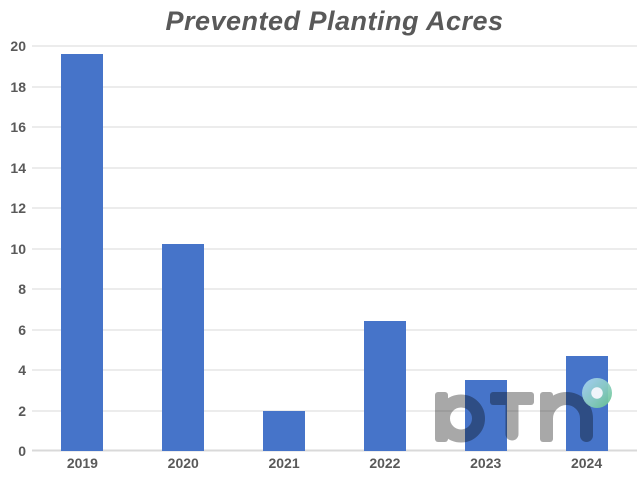  I want to click on y-axis-tick-label: 12, so click(18, 208).